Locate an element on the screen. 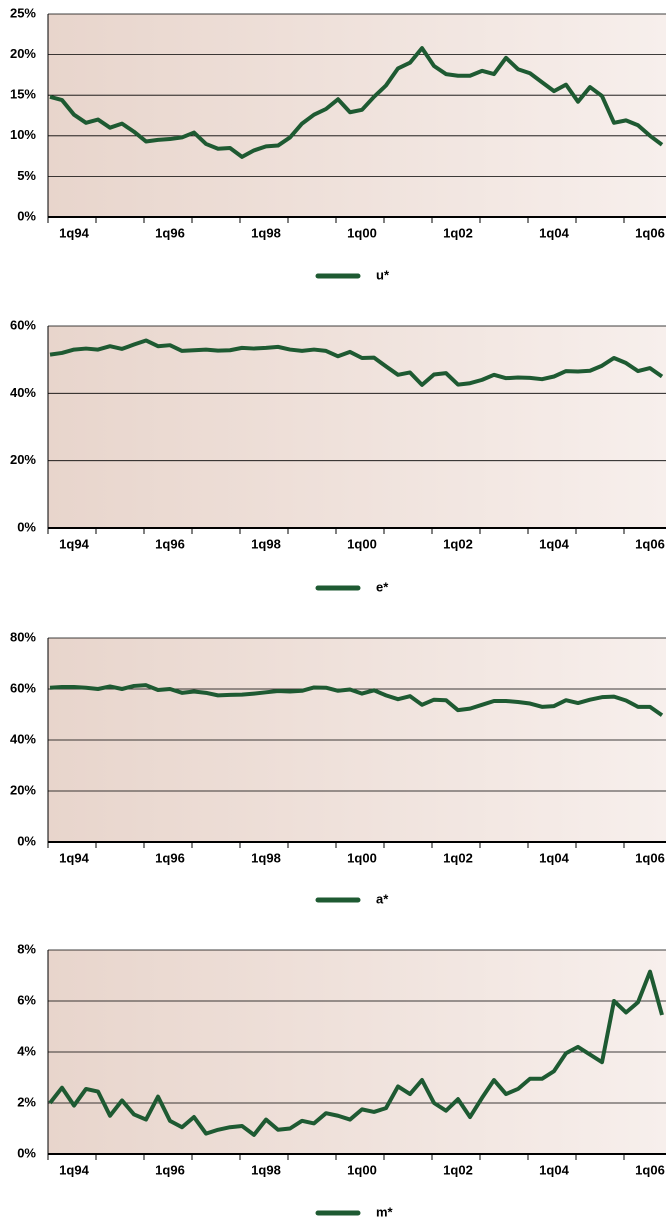 Image resolution: width=666 pixels, height=1223 pixels. legend-label: e* is located at coordinates (382, 586).